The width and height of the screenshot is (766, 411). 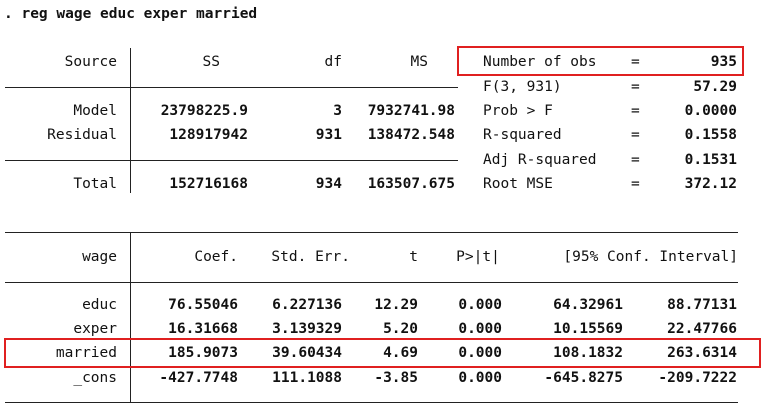 What do you see at coordinates (294, 87) in the screenshot?
I see `anova-rule-1b` at bounding box center [294, 87].